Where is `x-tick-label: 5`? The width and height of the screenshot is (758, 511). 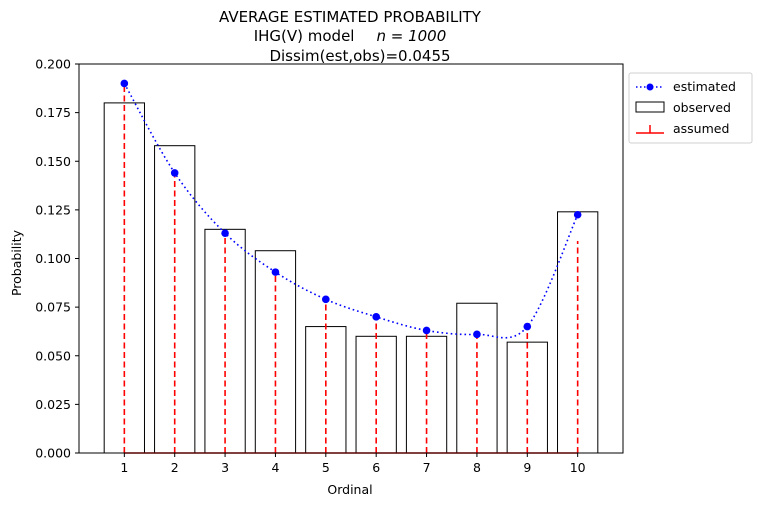 x-tick-label: 5 is located at coordinates (326, 467).